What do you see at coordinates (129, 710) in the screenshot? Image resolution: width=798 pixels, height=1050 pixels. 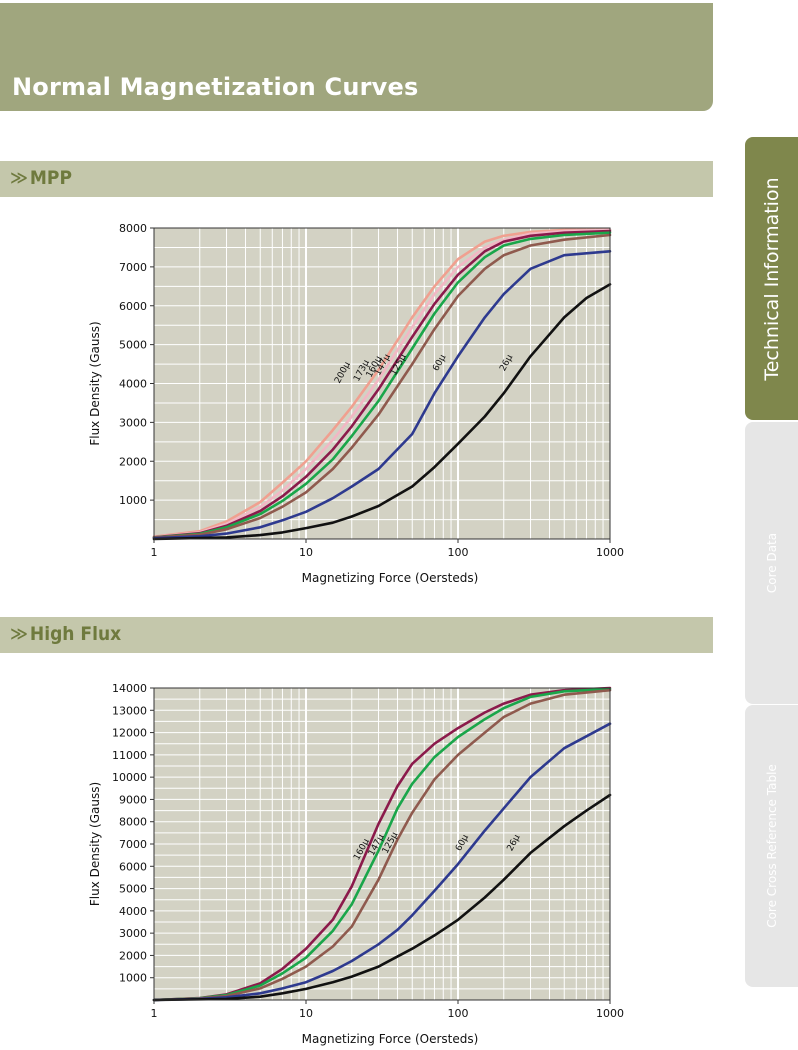 I see `y-tick-label: 13000` at bounding box center [129, 710].